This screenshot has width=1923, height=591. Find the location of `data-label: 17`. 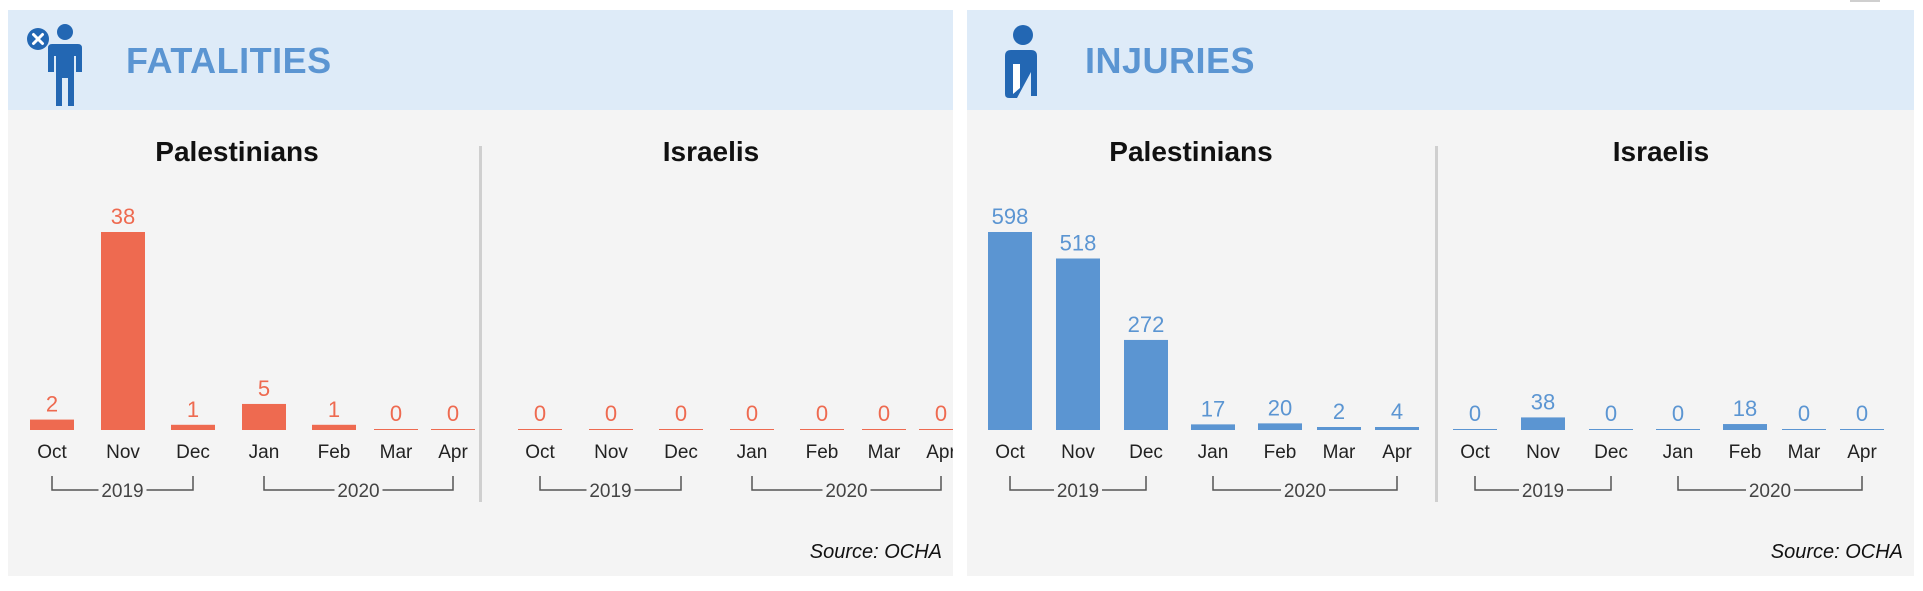

data-label: 17 is located at coordinates (1213, 408).